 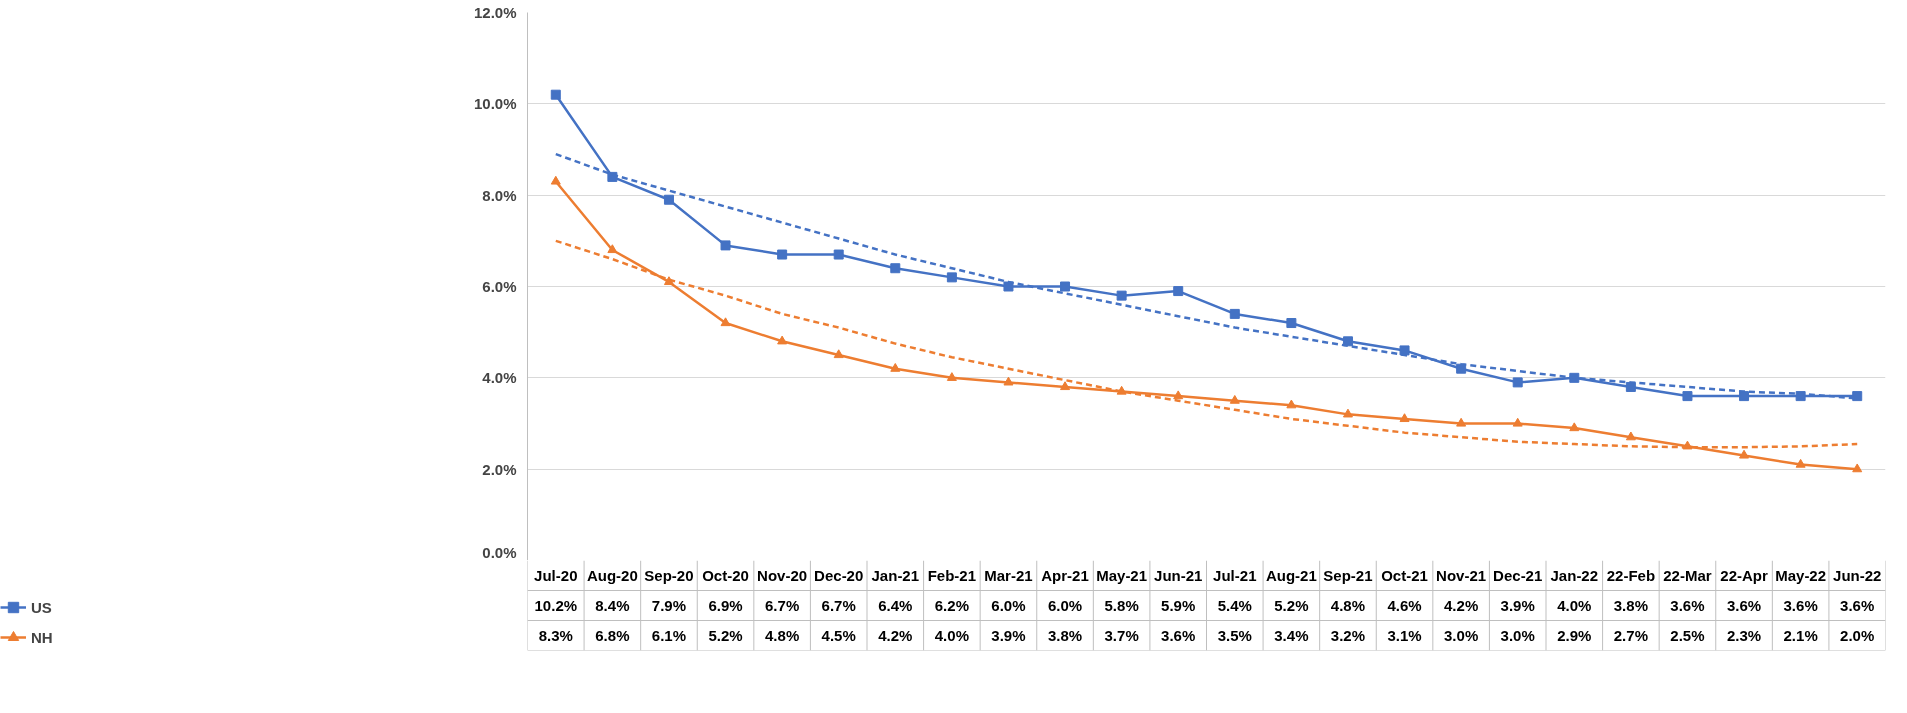 What do you see at coordinates (1630, 635) in the screenshot?
I see `data-label: 2.7%` at bounding box center [1630, 635].